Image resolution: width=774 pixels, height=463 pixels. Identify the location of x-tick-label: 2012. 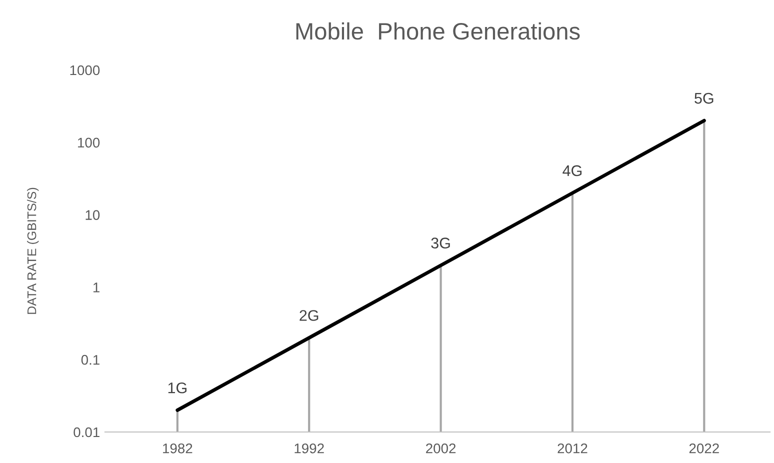
(573, 448).